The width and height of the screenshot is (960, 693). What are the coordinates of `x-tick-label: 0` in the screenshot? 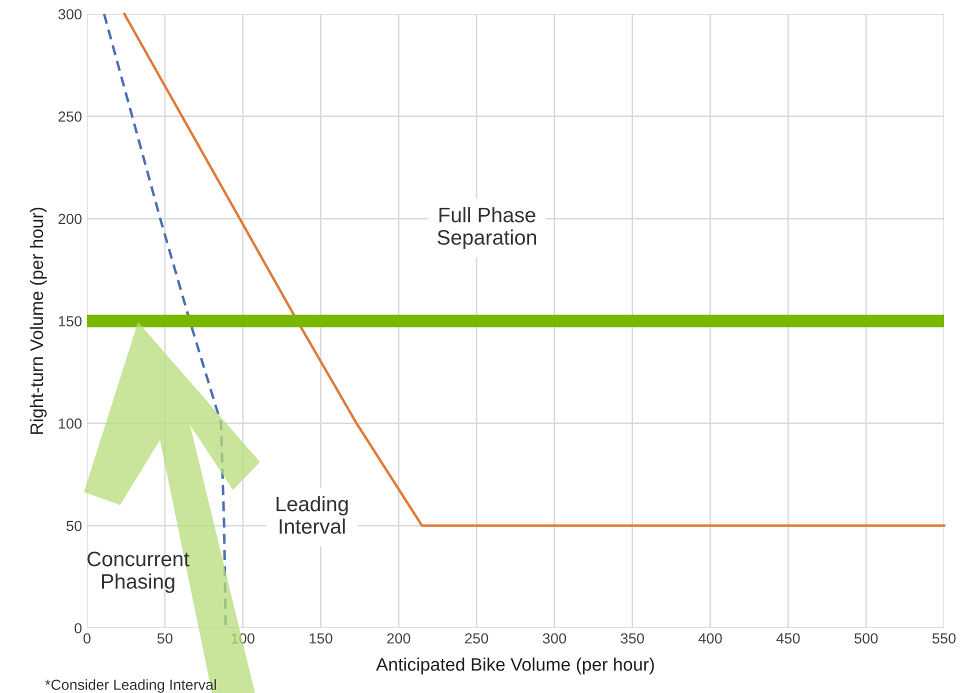 It's located at (87, 638).